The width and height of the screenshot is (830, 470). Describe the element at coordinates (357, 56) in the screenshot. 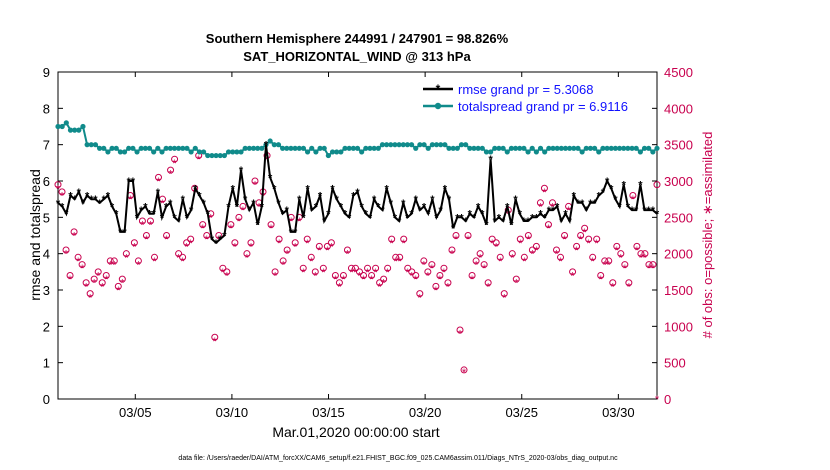

I see `chart-subtitle: SAT_HORIZONTAL_WIND @ 313 hPa` at that location.